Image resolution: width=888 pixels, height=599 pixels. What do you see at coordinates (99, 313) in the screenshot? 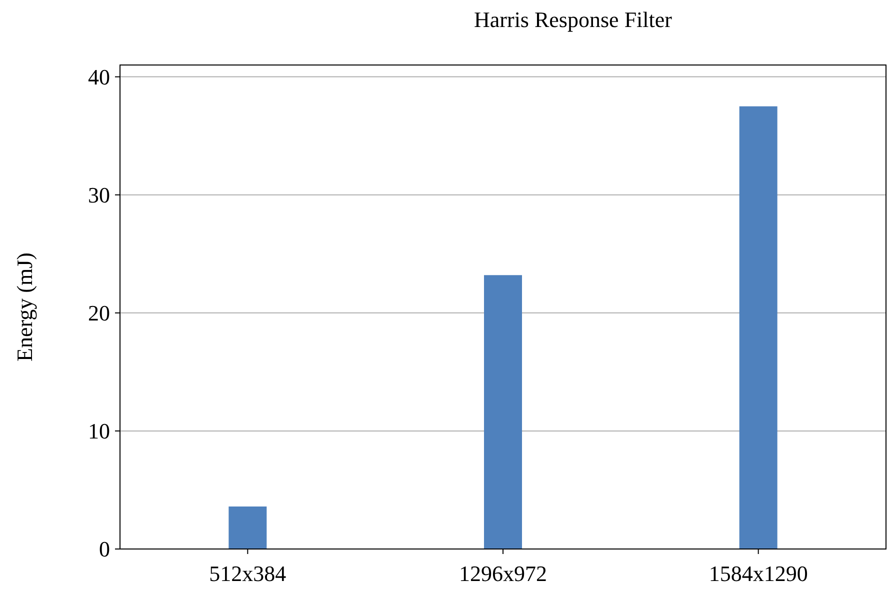
I see `y-tick-label: 20` at bounding box center [99, 313].